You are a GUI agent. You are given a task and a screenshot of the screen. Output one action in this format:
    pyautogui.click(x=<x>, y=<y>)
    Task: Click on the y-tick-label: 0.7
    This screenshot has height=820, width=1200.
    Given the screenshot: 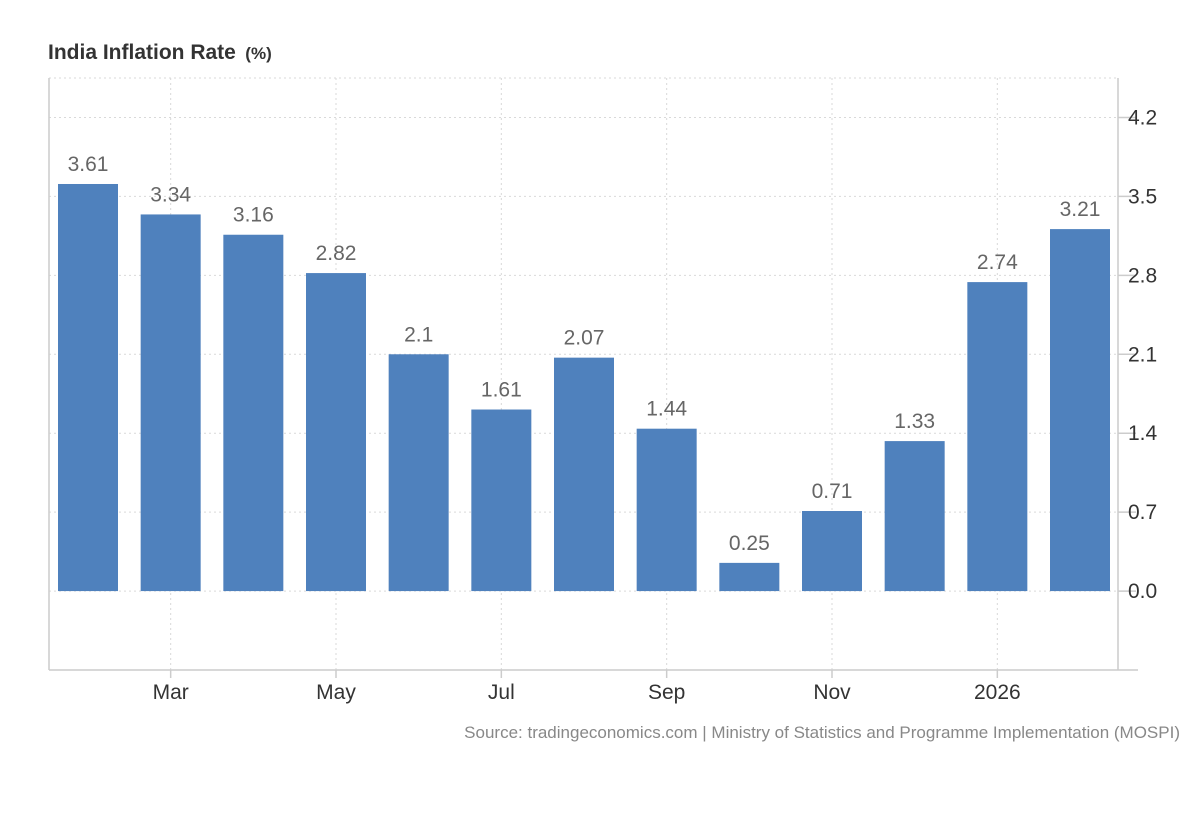 What is the action you would take?
    pyautogui.click(x=1142, y=512)
    